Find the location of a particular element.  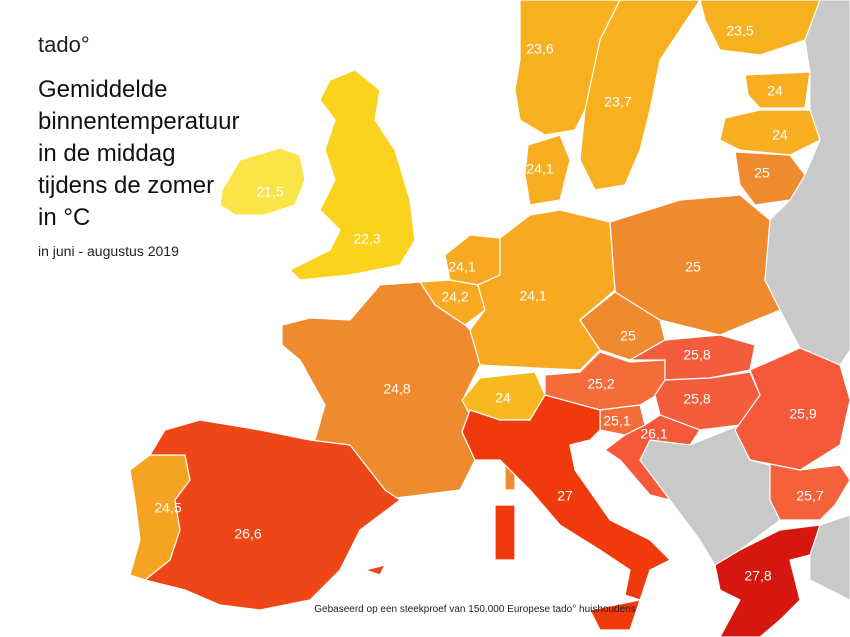

brand: tado° is located at coordinates (64, 44).